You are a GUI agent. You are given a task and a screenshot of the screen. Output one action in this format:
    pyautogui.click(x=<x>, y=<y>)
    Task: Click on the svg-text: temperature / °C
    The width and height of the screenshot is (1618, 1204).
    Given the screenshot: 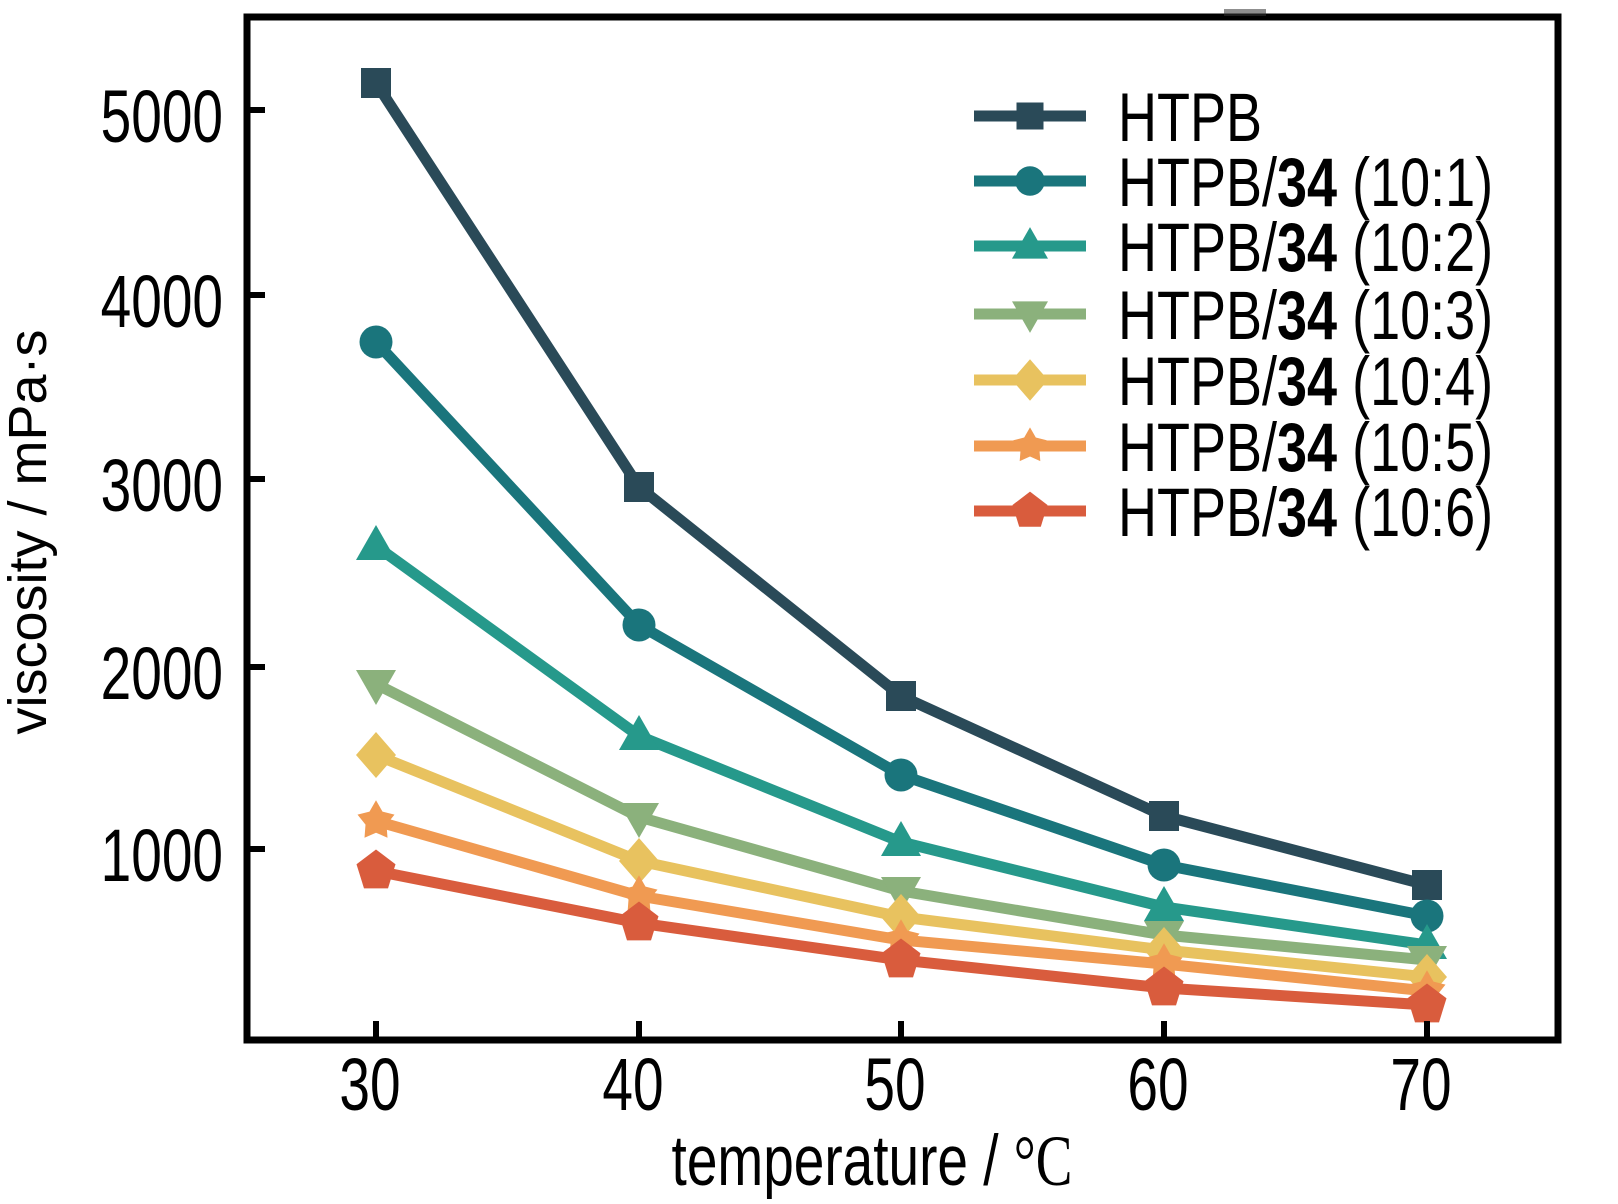 What is the action you would take?
    pyautogui.click(x=872, y=1159)
    